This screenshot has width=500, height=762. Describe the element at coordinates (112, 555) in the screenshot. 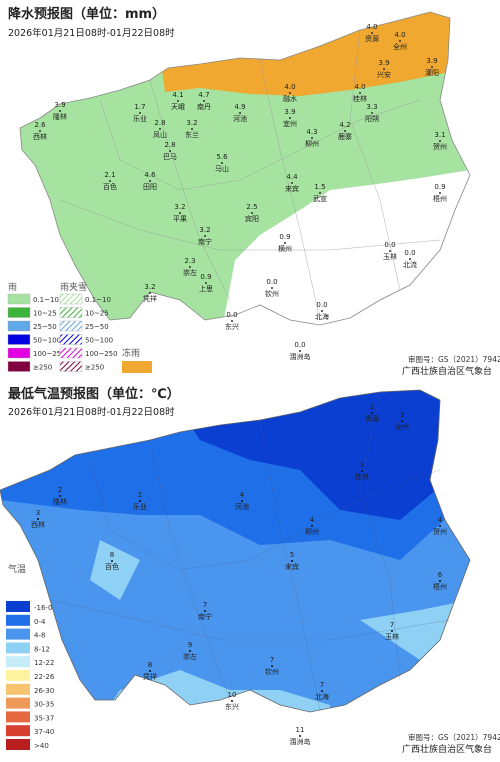

I see `station-value: 8` at that location.